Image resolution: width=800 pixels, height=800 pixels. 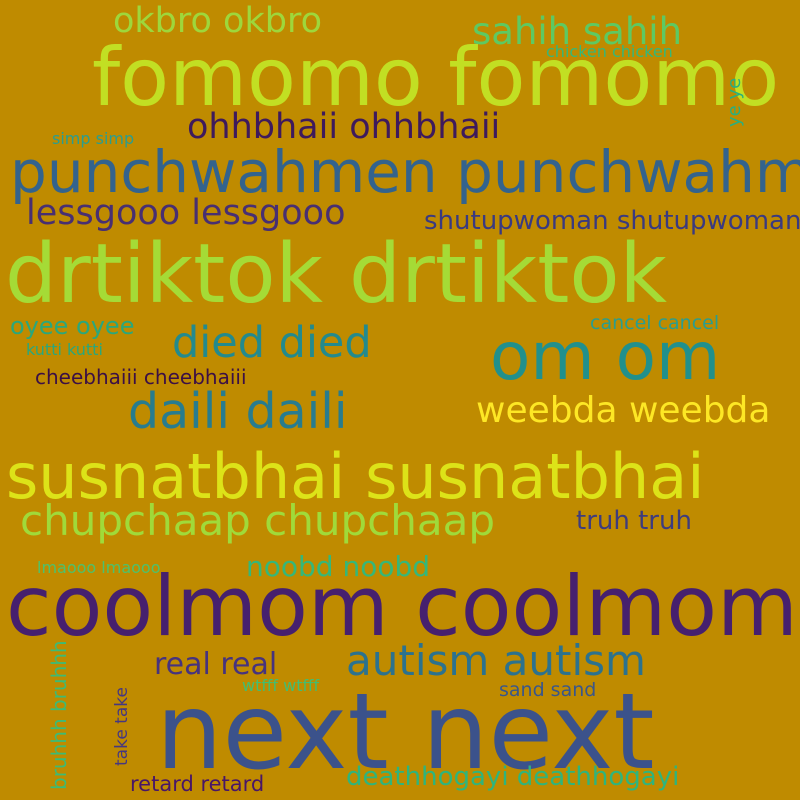 What do you see at coordinates (605, 356) in the screenshot?
I see `word-om: om om` at bounding box center [605, 356].